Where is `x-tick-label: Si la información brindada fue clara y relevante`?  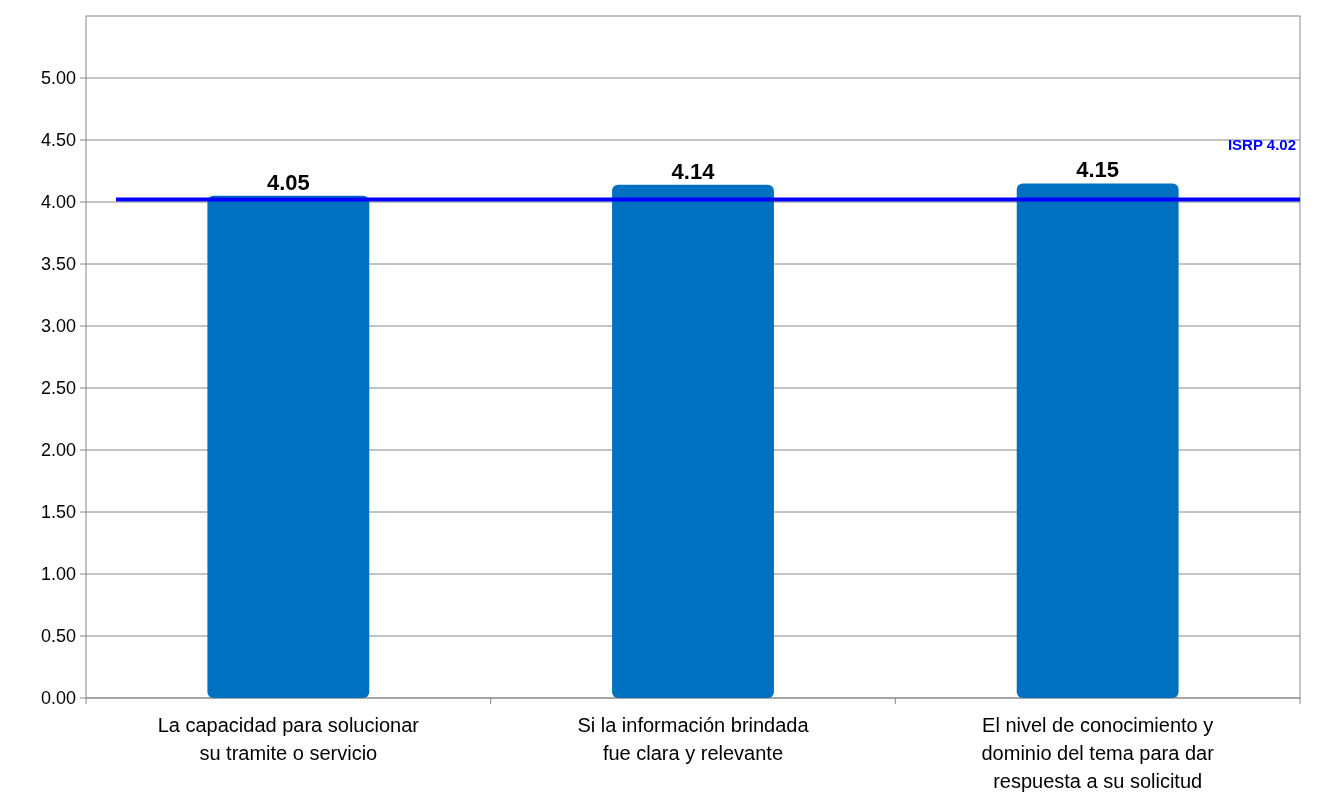 x-tick-label: Si la información brindada fue clara y relevante is located at coordinates (693, 739).